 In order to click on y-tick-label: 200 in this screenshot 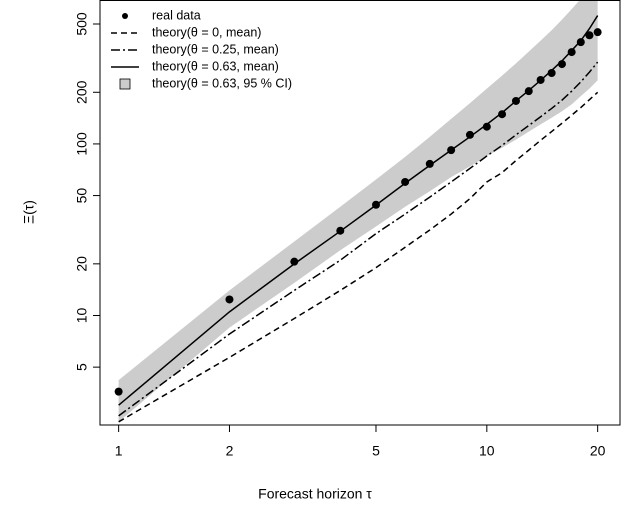, I will do `click(82, 92)`.